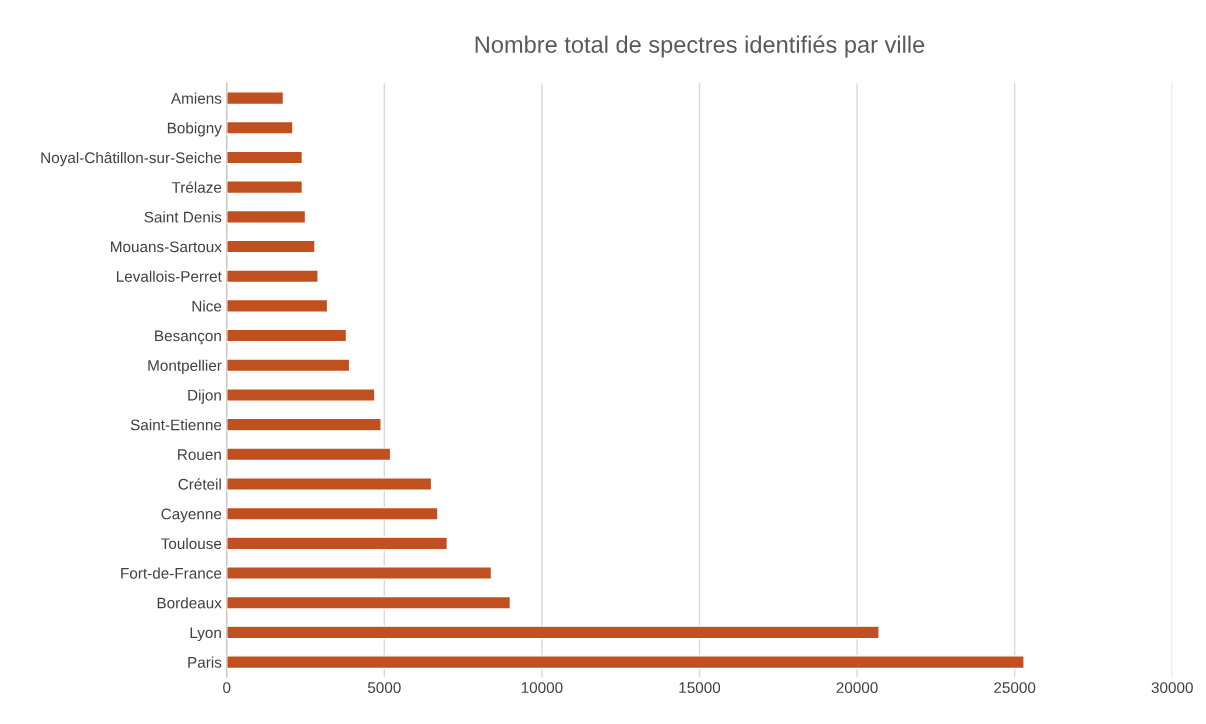 Image resolution: width=1206 pixels, height=724 pixels. Describe the element at coordinates (183, 217) in the screenshot. I see `y-tick-label: Saint Denis` at that location.